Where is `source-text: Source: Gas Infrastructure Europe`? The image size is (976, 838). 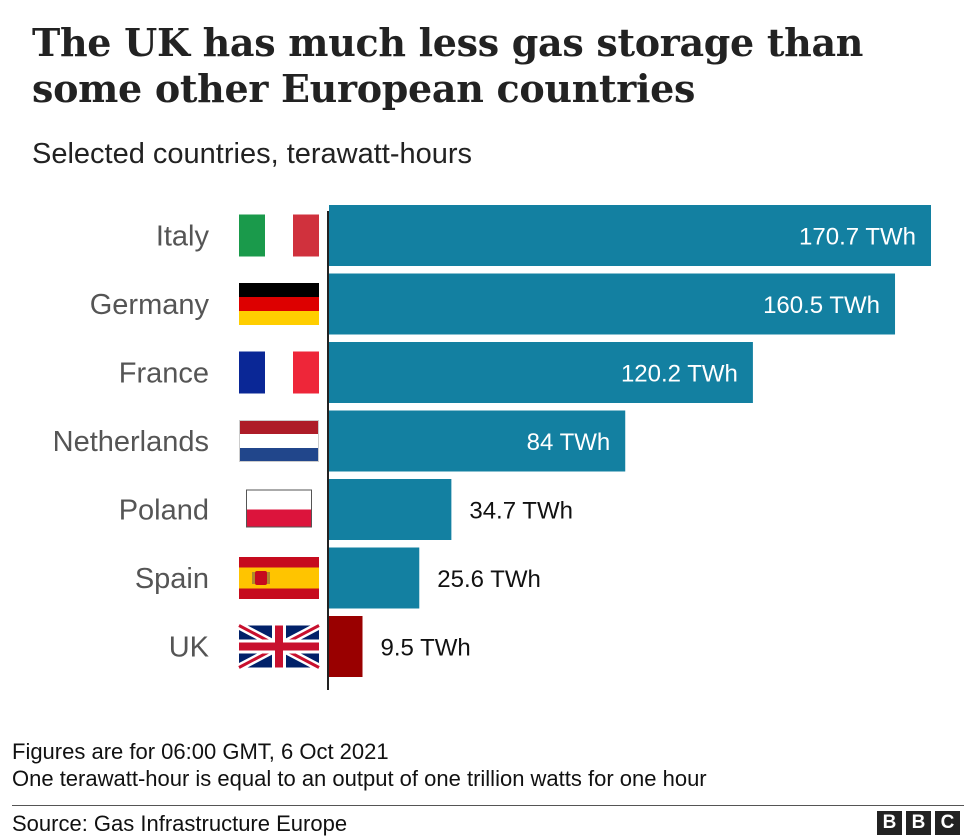 source-text: Source: Gas Infrastructure Europe is located at coordinates (180, 823).